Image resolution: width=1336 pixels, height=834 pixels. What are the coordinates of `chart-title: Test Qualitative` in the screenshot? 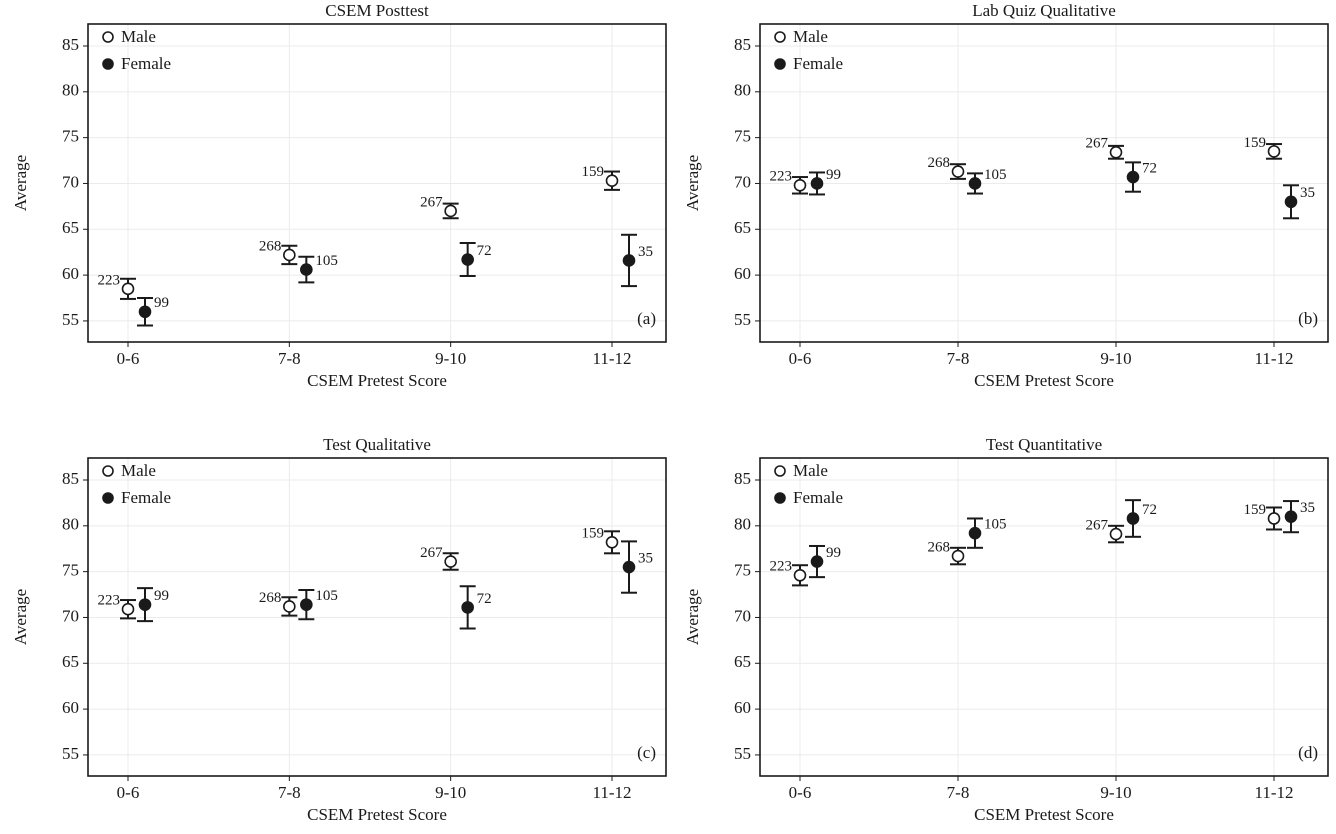 It's located at (377, 444).